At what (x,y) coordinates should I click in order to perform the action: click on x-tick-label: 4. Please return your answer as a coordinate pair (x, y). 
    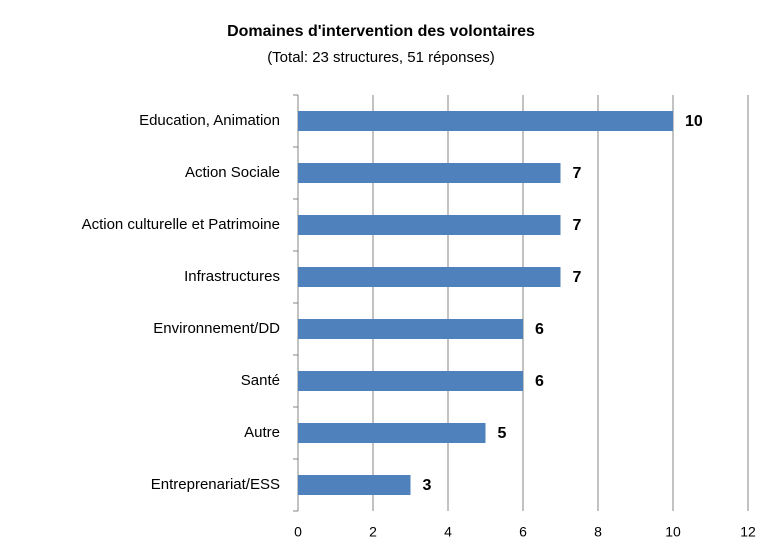
    Looking at the image, I should click on (448, 532).